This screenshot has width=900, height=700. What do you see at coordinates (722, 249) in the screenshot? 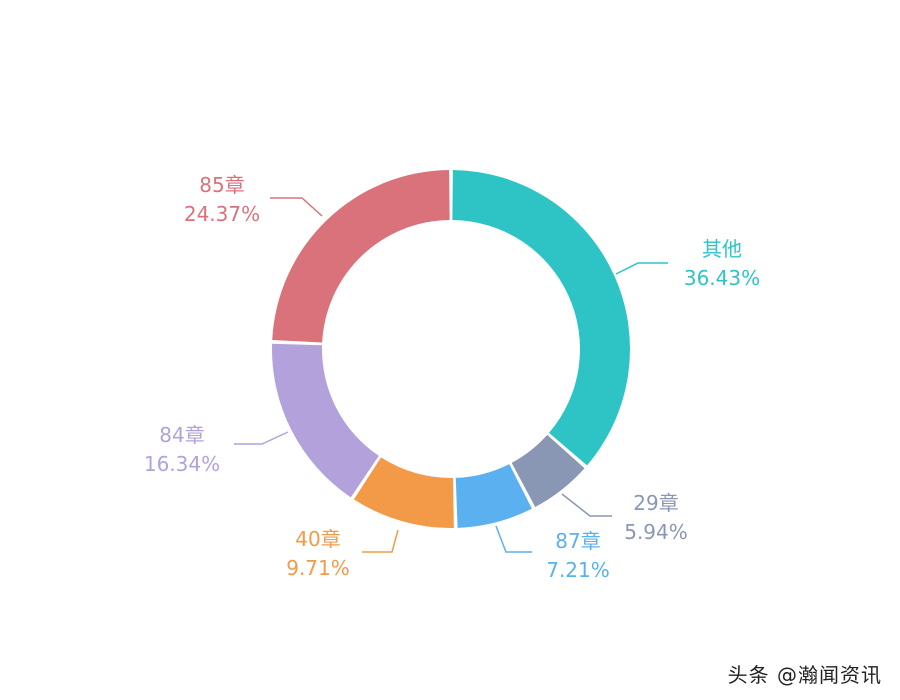
I see `slice-label-other: 其他` at bounding box center [722, 249].